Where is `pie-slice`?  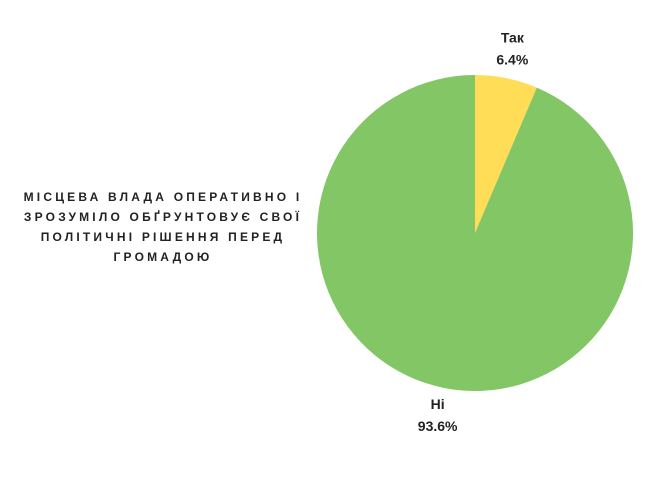
pie-slice is located at coordinates (506, 154).